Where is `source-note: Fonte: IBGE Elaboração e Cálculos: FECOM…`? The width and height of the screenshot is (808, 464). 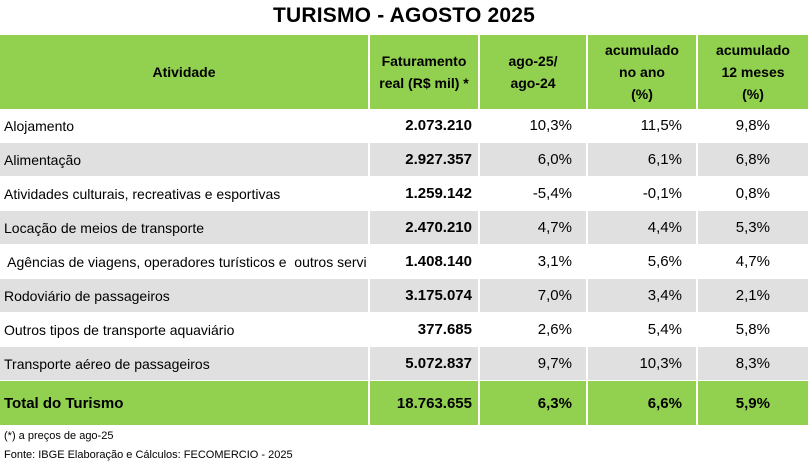 source-note: Fonte: IBGE Elaboração e Cálculos: FECOM… is located at coordinates (148, 455).